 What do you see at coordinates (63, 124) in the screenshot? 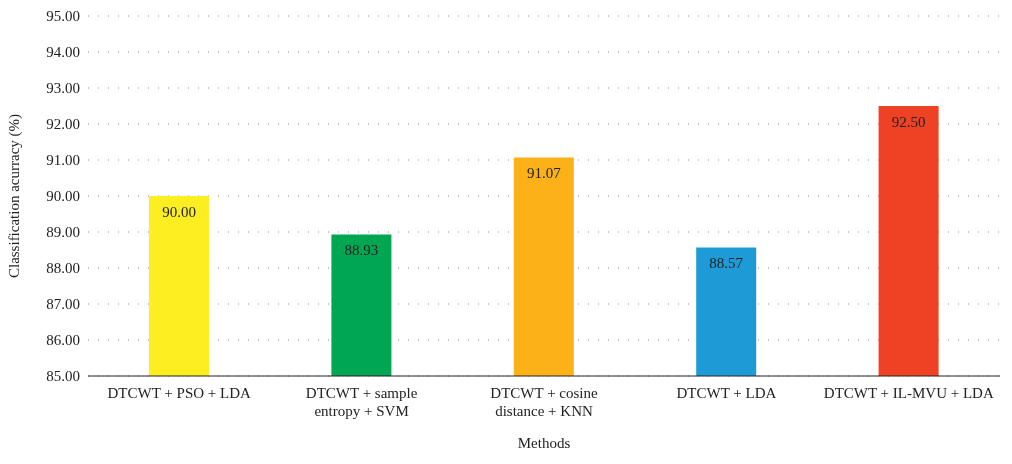
I see `y-tick-label: 92.00` at bounding box center [63, 124].